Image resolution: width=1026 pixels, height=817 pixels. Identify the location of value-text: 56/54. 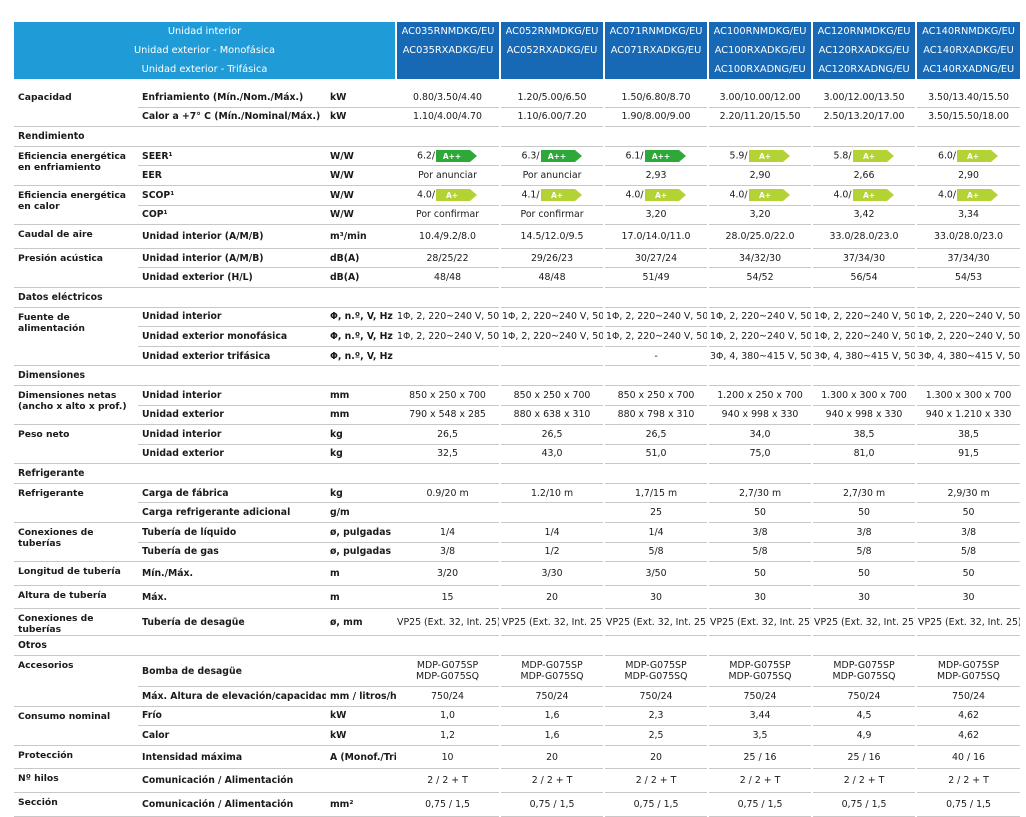
(864, 278).